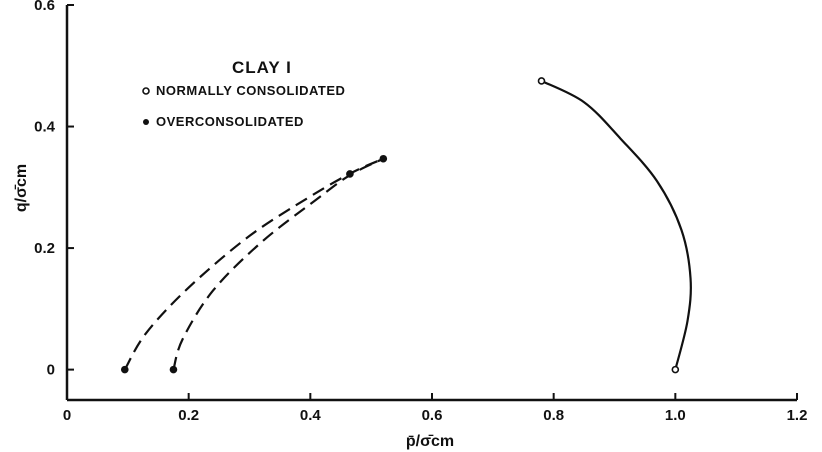 This screenshot has height=452, width=822. I want to click on y-axis-label: q/σ̄cm, so click(21, 188).